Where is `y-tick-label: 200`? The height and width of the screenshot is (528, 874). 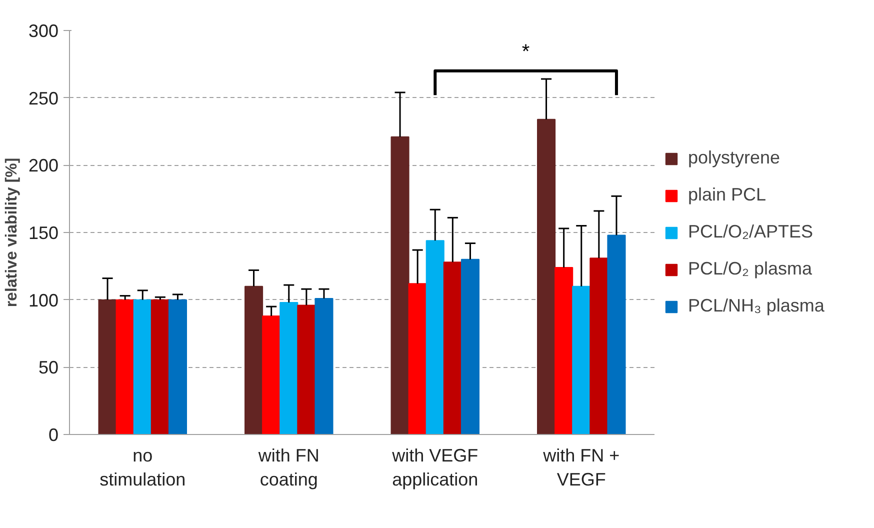
y-tick-label: 200 is located at coordinates (43, 166).